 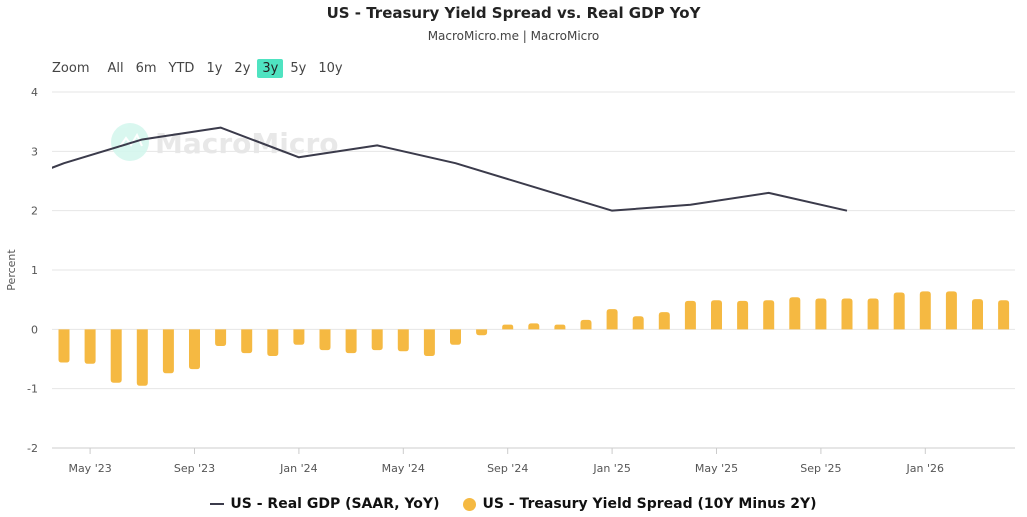 What do you see at coordinates (181, 68) in the screenshot?
I see `zoom-ytd-button: YTD` at bounding box center [181, 68].